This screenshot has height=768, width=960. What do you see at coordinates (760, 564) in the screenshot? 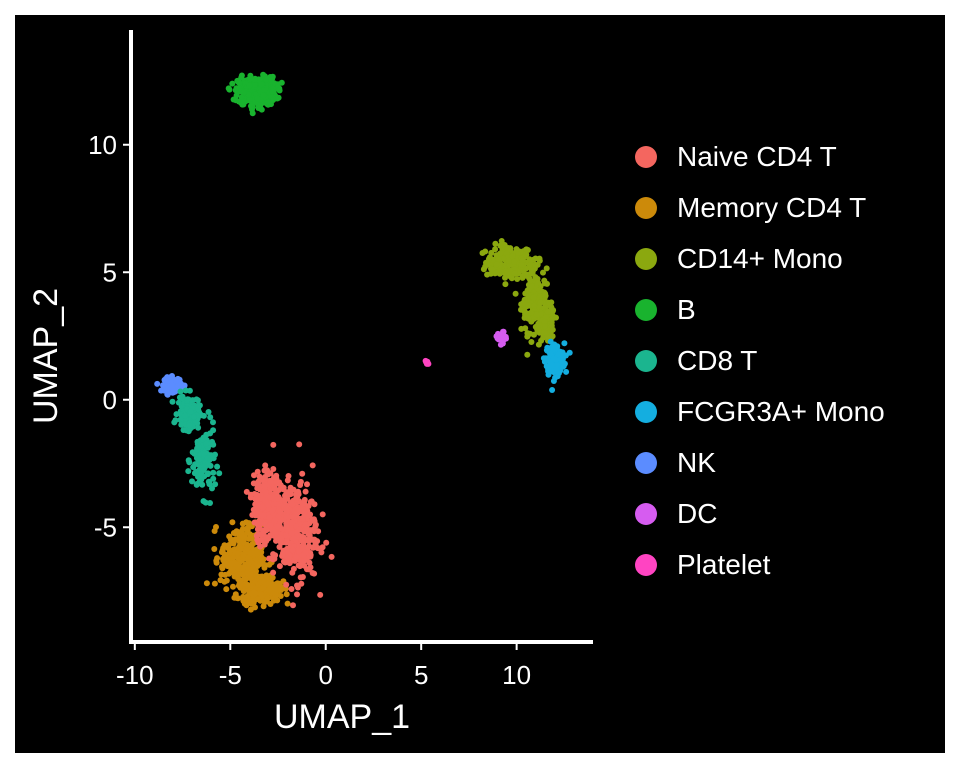
I see `legend-item: Platelet` at bounding box center [760, 564].